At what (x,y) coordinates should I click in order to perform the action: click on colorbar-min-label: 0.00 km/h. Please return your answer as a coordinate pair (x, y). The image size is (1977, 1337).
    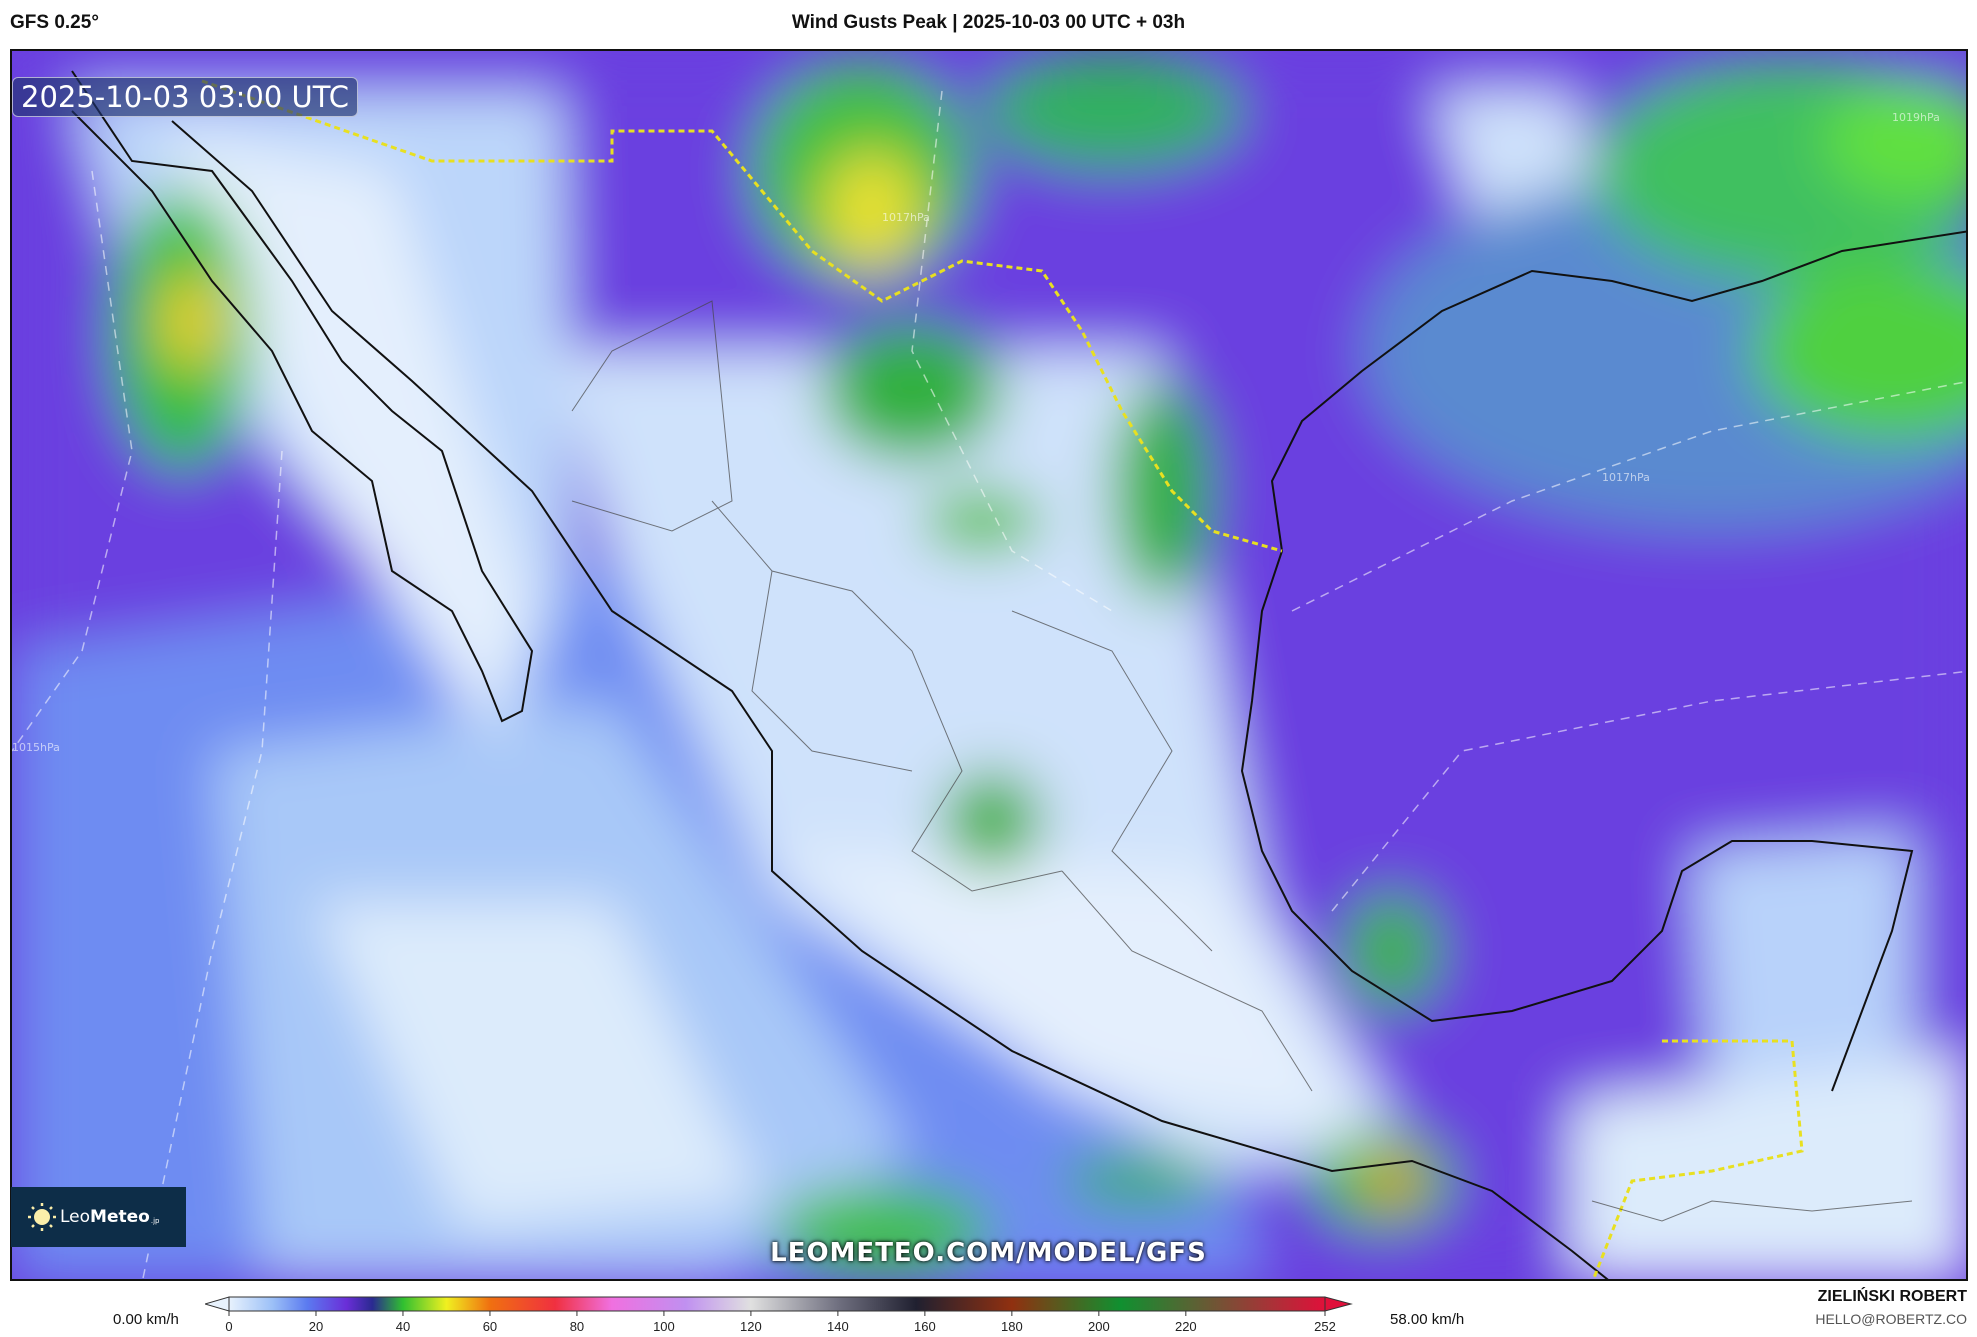
    Looking at the image, I should click on (146, 1319).